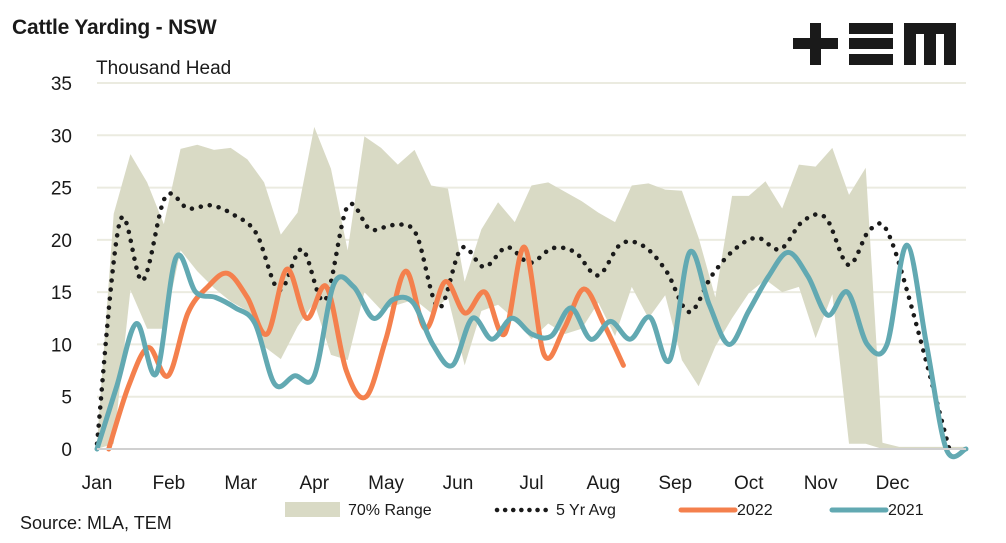 Image resolution: width=1006 pixels, height=543 pixels. I want to click on source-note: Source: MLA, TEM, so click(96, 523).